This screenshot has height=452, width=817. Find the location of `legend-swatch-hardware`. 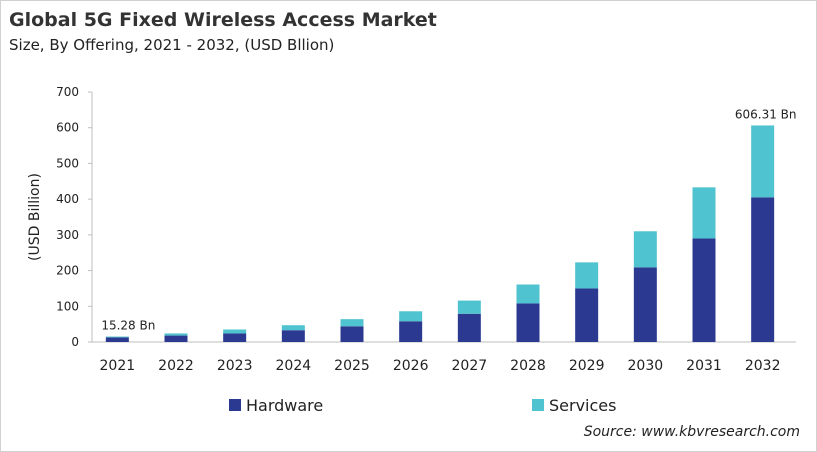

legend-swatch-hardware is located at coordinates (235, 405).